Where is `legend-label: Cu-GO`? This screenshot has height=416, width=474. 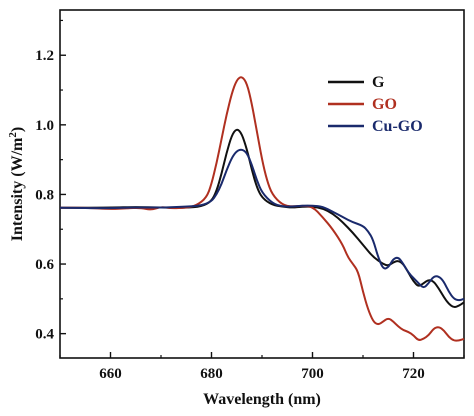
legend-label: Cu-GO is located at coordinates (397, 126).